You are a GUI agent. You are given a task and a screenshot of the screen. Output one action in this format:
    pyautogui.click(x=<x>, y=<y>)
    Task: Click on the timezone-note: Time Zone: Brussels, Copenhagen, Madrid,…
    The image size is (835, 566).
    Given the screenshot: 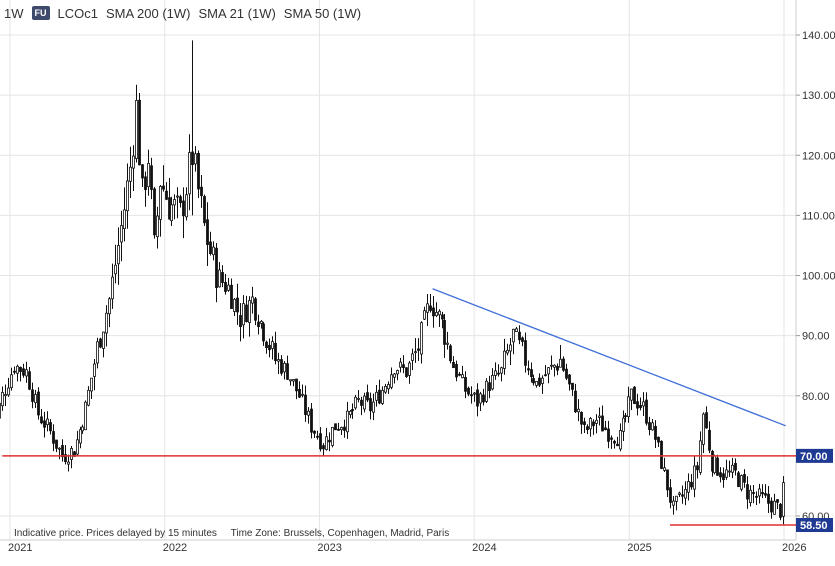 What is the action you would take?
    pyautogui.click(x=340, y=533)
    